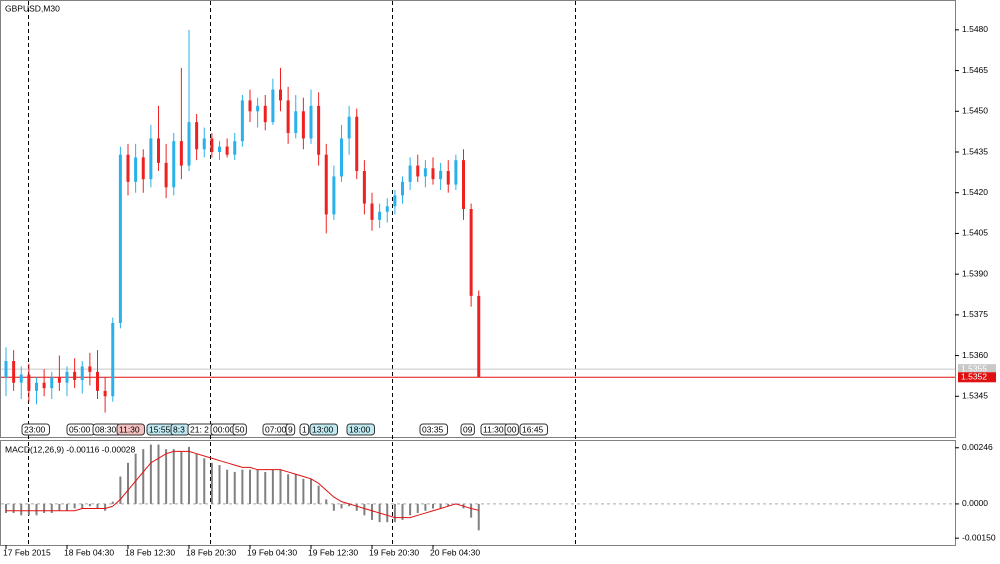 Image resolution: width=1000 pixels, height=564 pixels. I want to click on signal-line, so click(242, 484).